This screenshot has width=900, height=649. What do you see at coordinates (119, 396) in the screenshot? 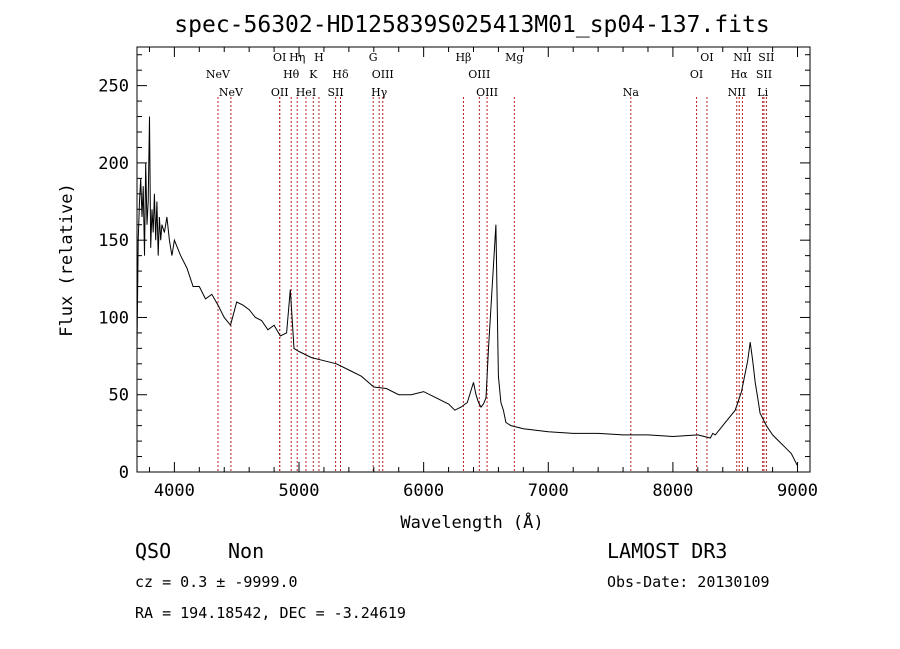
I see `y-tick-label: 50` at bounding box center [119, 396].